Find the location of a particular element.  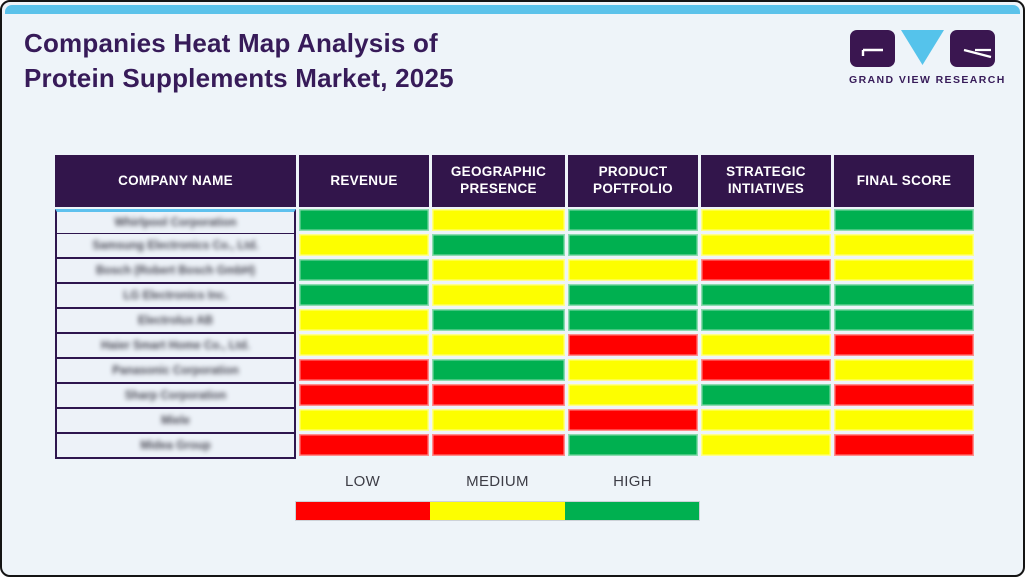

legend-swatch-medium is located at coordinates (497, 511).